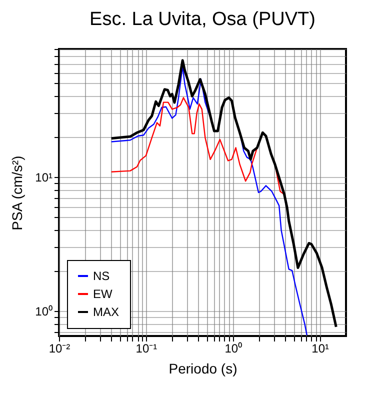 The image size is (390, 400). What do you see at coordinates (321, 349) in the screenshot?
I see `x-tick-label: 10¹` at bounding box center [321, 349].